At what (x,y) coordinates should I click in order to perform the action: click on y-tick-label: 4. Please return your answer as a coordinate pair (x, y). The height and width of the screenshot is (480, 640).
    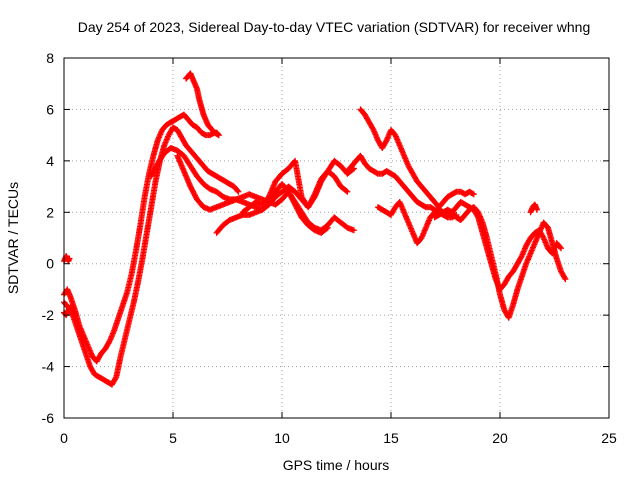
    Looking at the image, I should click on (50, 161).